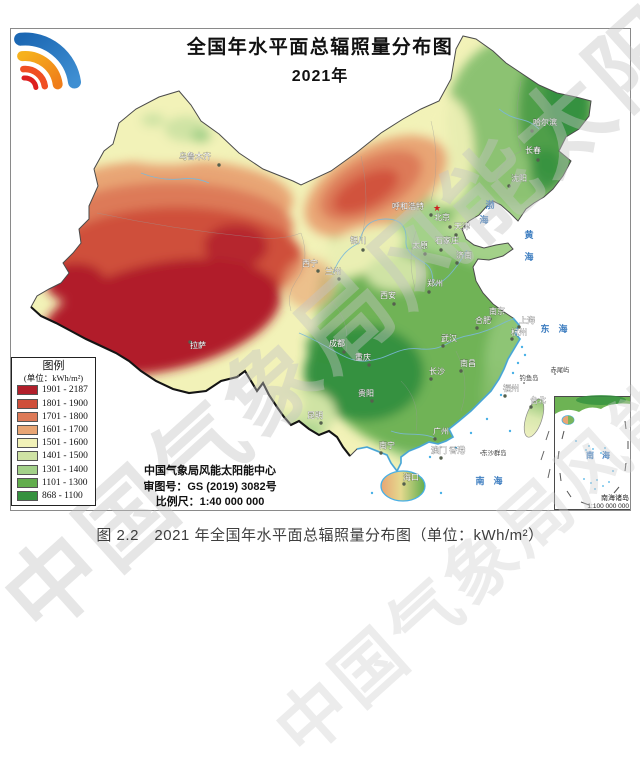  Describe the element at coordinates (538, 400) in the screenshot. I see `city-label: 台北` at that location.